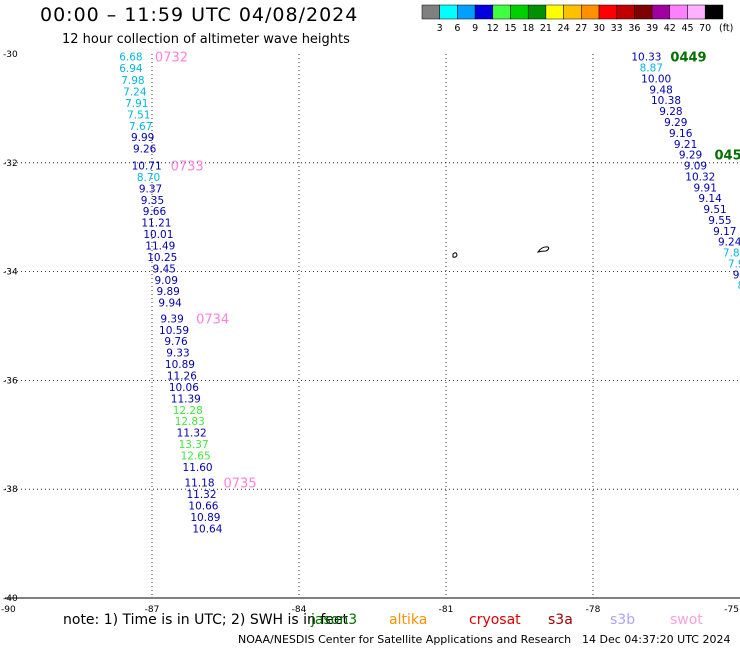  Describe the element at coordinates (334, 620) in the screenshot. I see `satellite-name-jason3: jason3` at that location.